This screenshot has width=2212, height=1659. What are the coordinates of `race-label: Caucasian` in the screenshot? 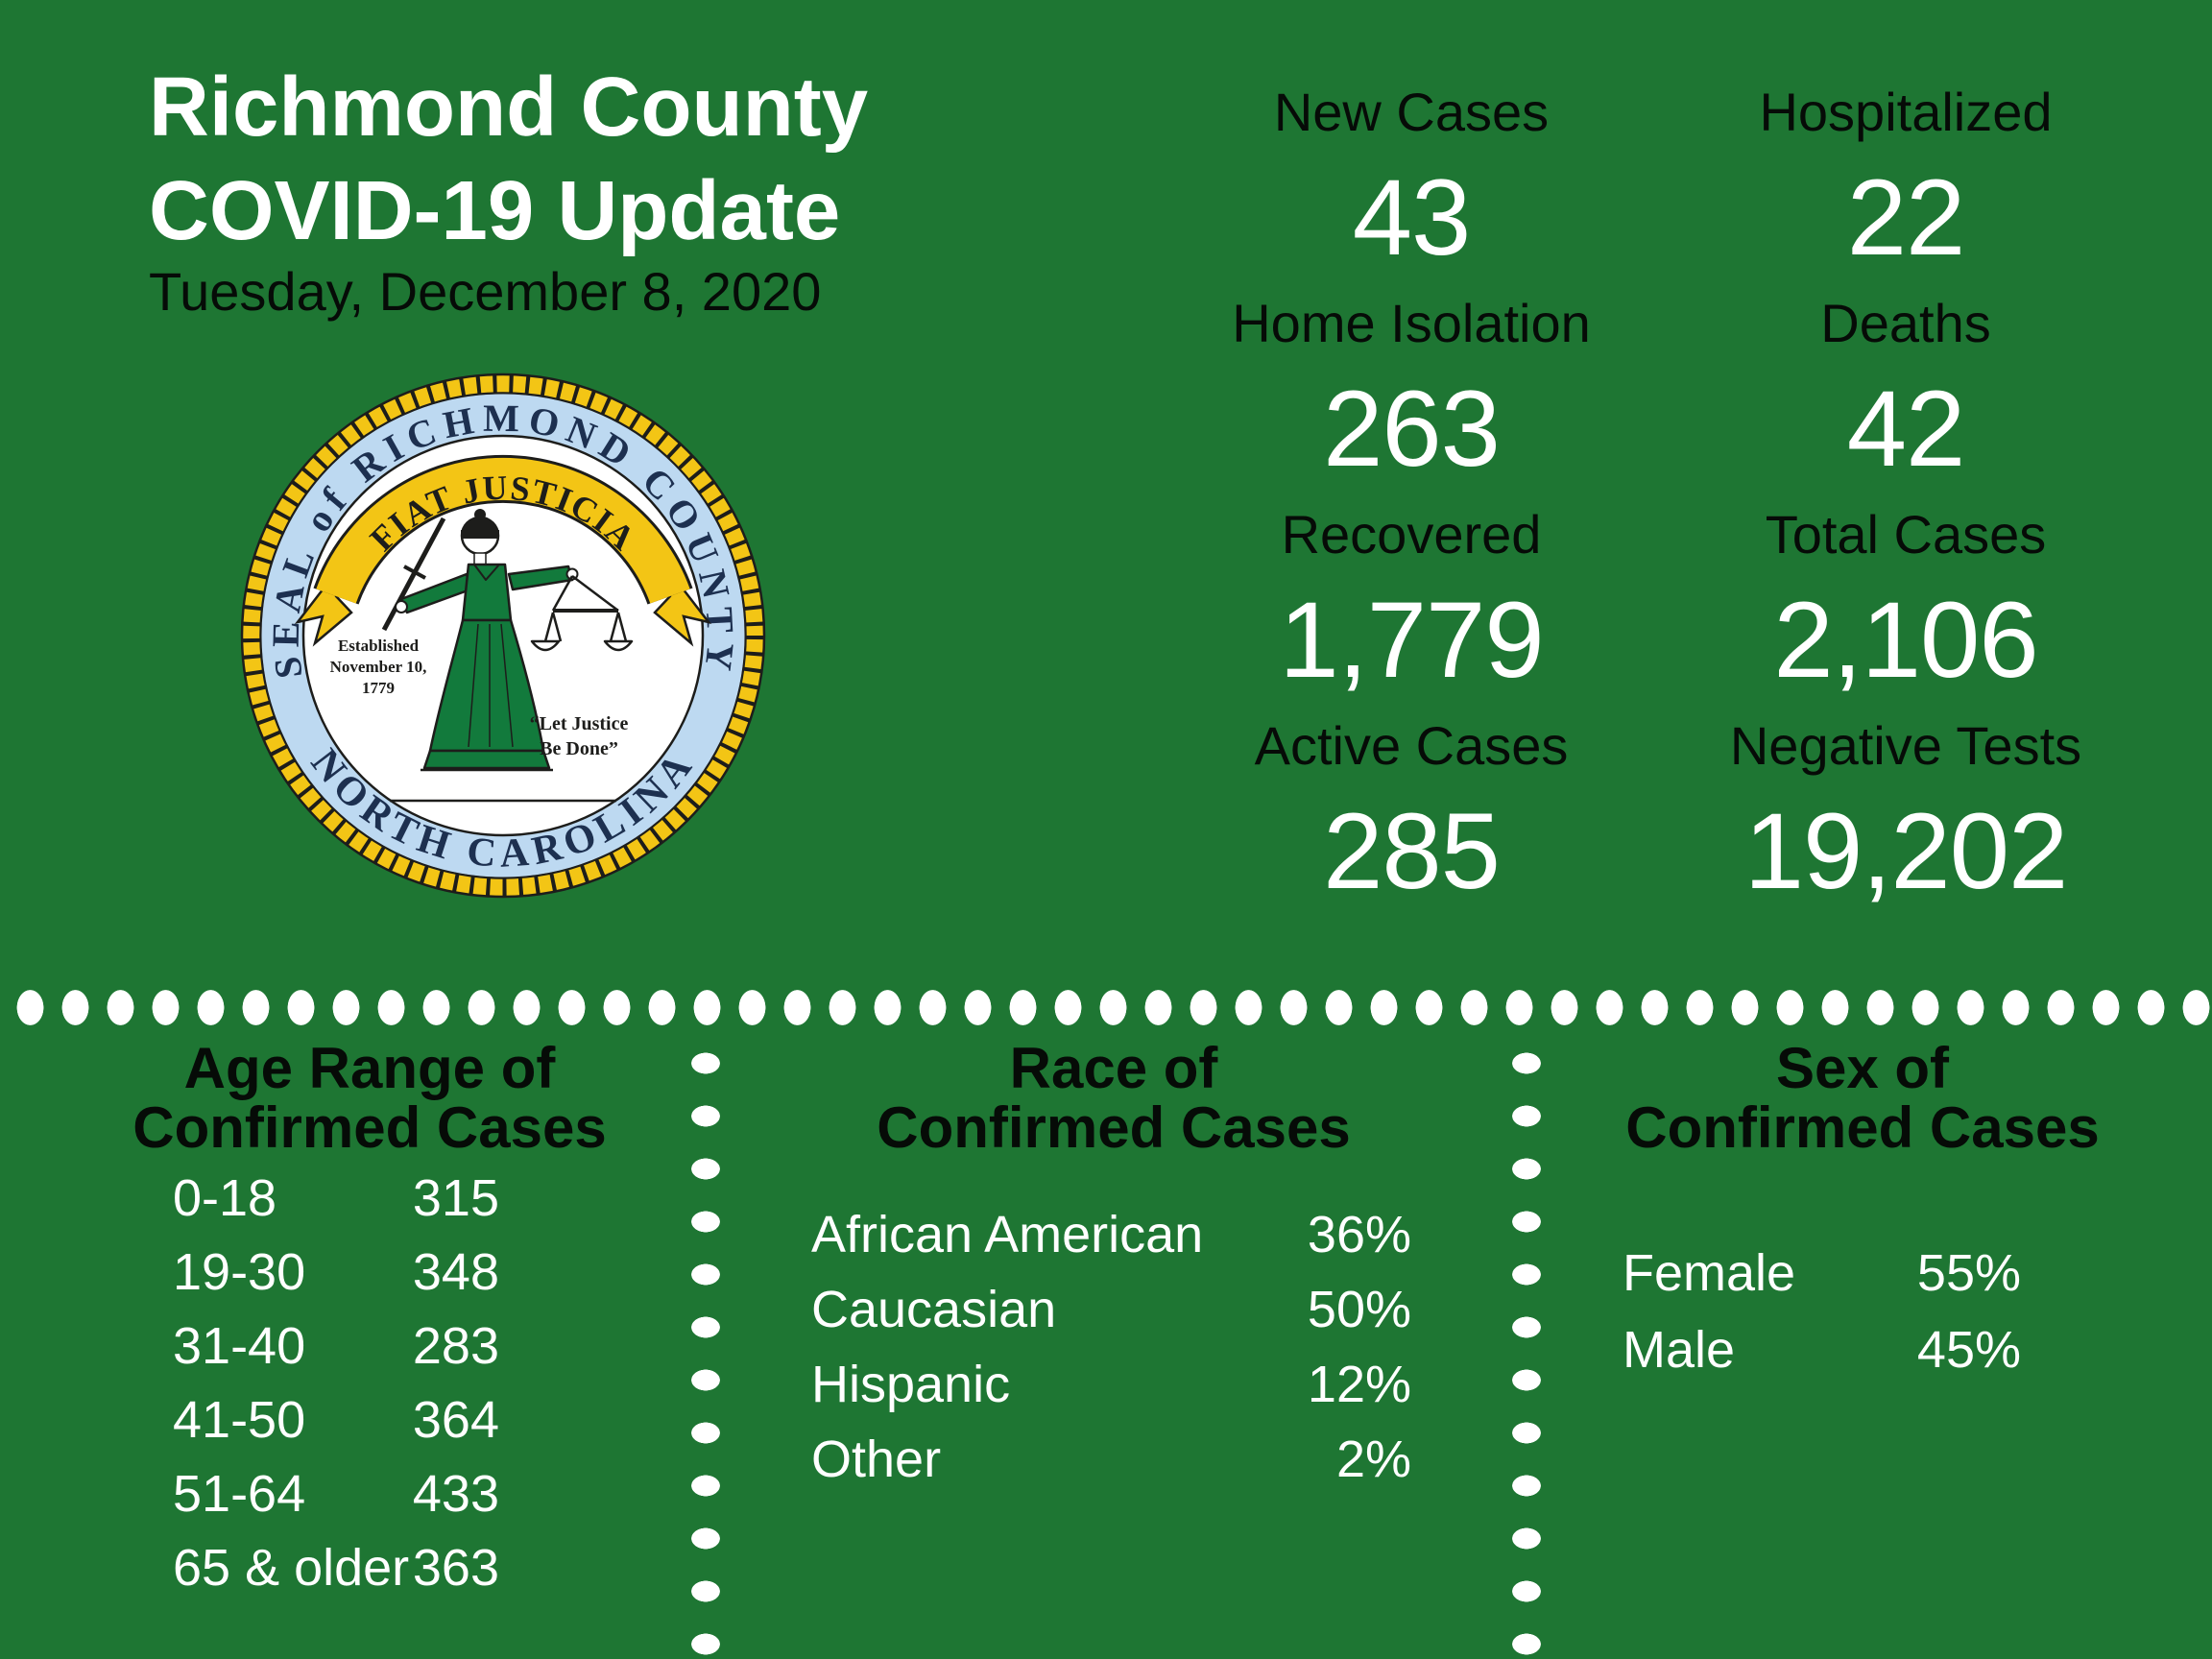 It's located at (934, 1309).